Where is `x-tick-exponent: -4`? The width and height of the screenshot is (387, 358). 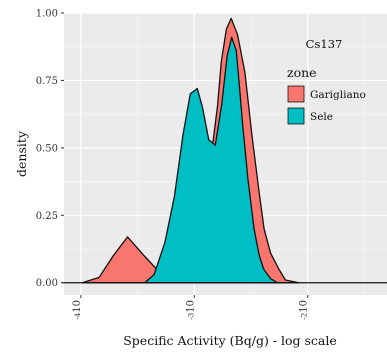 x-tick-exponent: -4 is located at coordinates (78, 315).